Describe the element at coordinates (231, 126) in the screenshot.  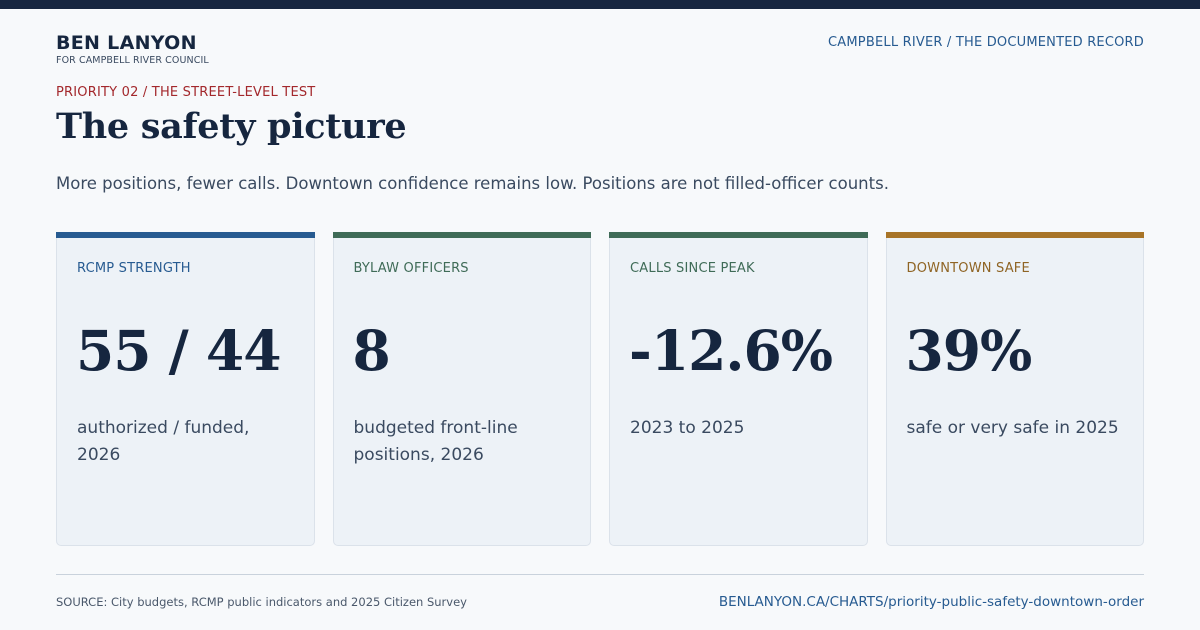
I see `page-title: The safety picture` at that location.